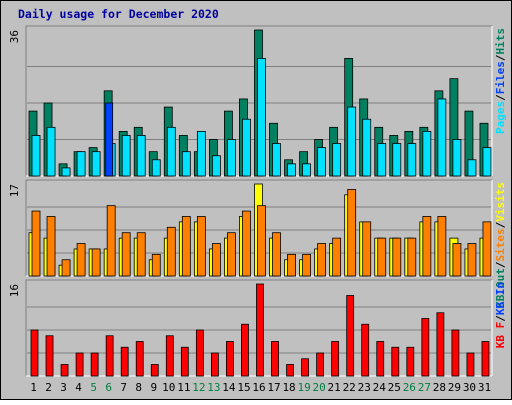 The height and width of the screenshot is (405, 512). I want to click on x-tick-label: 17, so click(273, 387).